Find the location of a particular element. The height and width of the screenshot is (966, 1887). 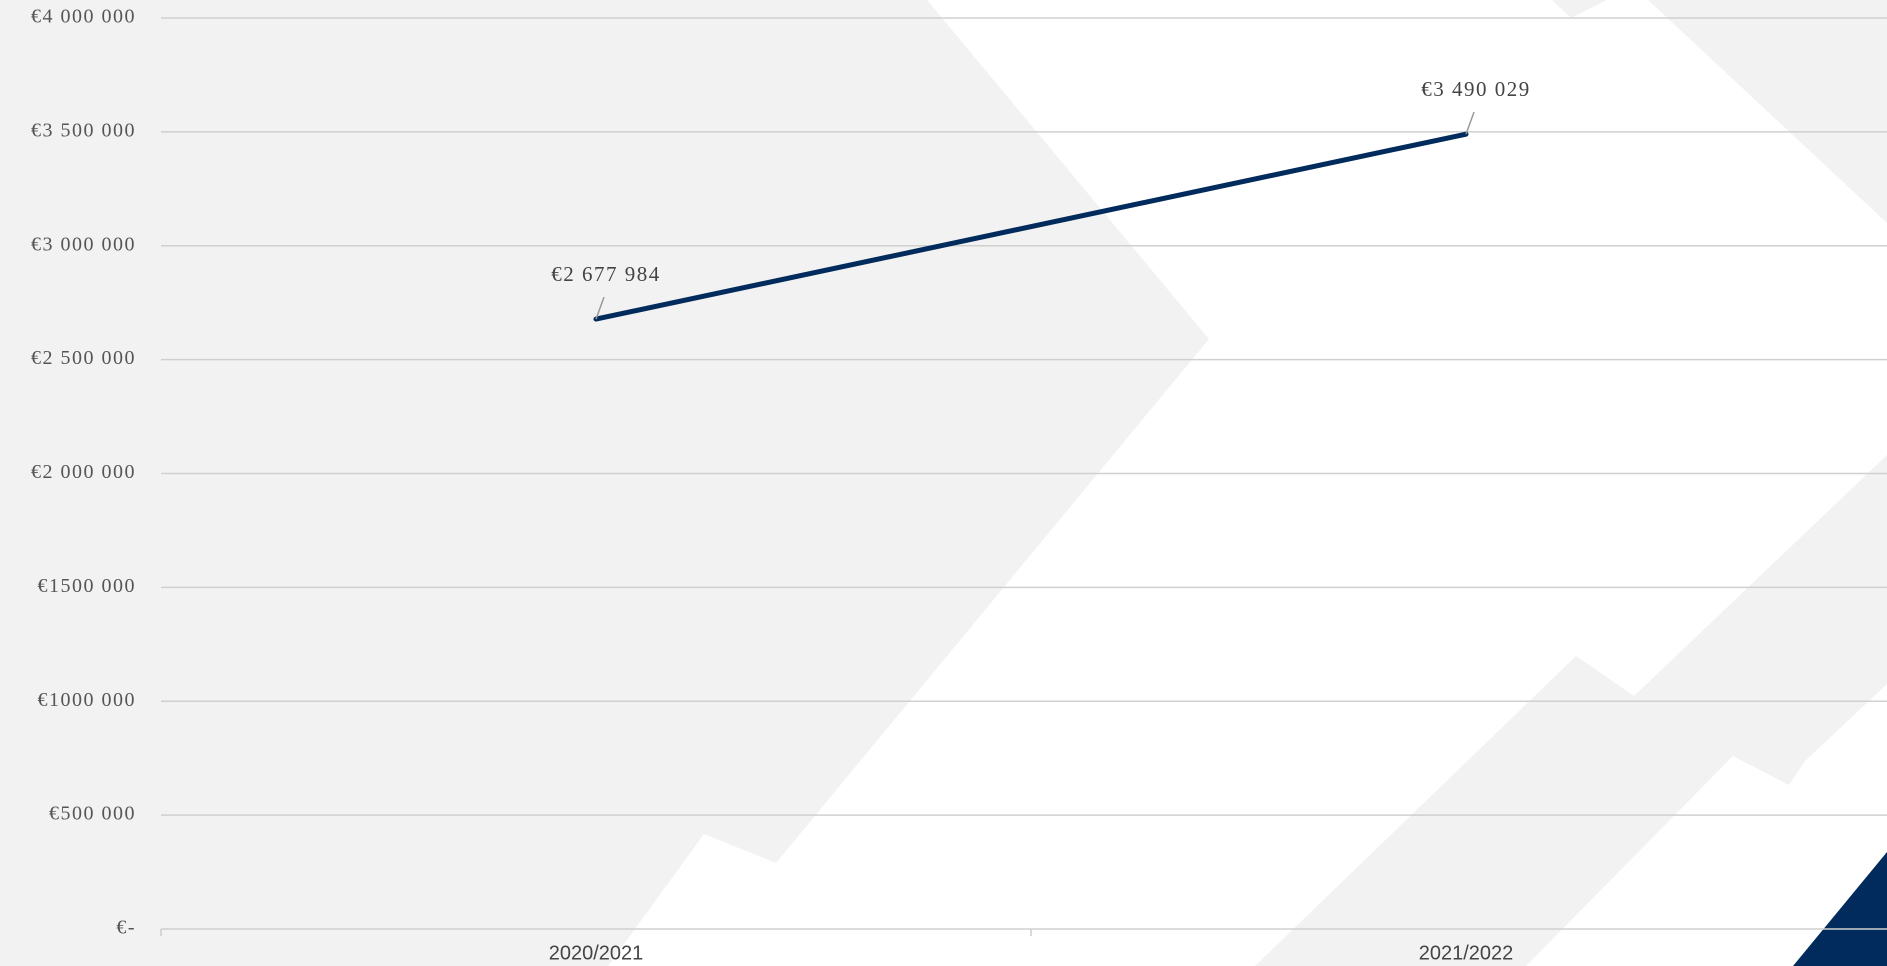

y-tick-label: €- is located at coordinates (126, 928).